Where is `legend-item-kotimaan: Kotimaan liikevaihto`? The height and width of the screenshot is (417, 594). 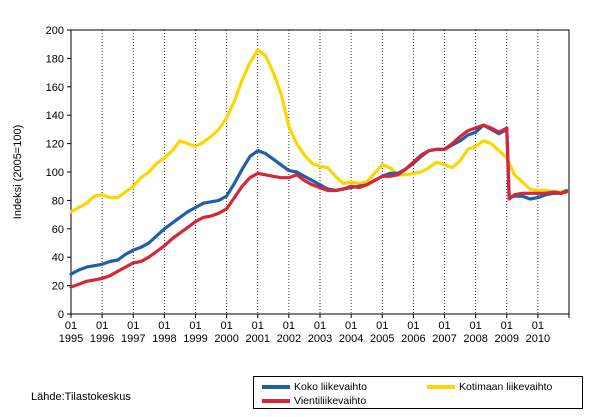 legend-item-kotimaan: Kotimaan liikevaihto is located at coordinates (489, 387).